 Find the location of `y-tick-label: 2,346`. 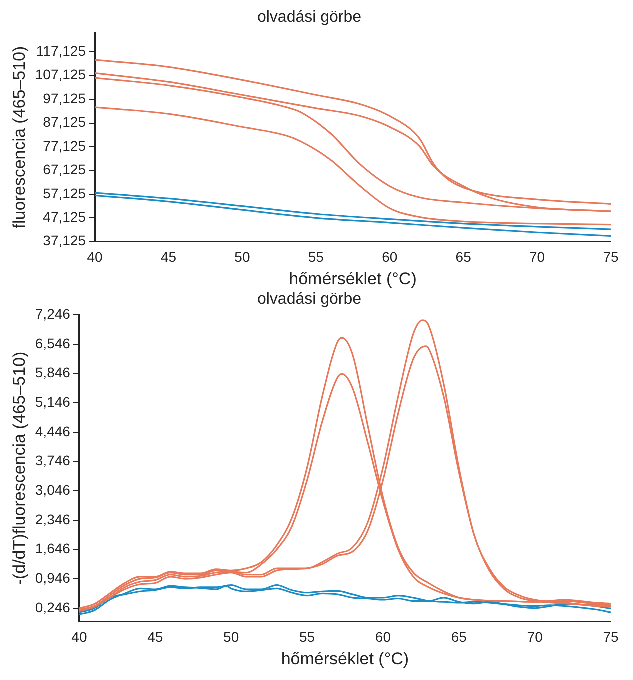

y-tick-label: 2,346 is located at coordinates (53, 519).